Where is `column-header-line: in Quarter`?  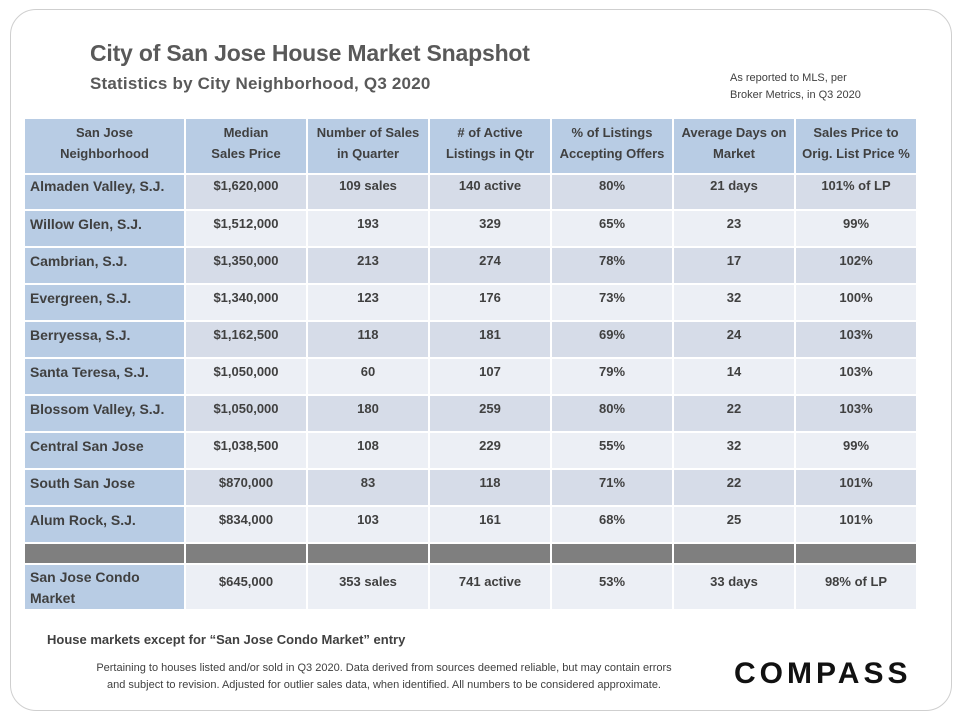 column-header-line: in Quarter is located at coordinates (368, 153).